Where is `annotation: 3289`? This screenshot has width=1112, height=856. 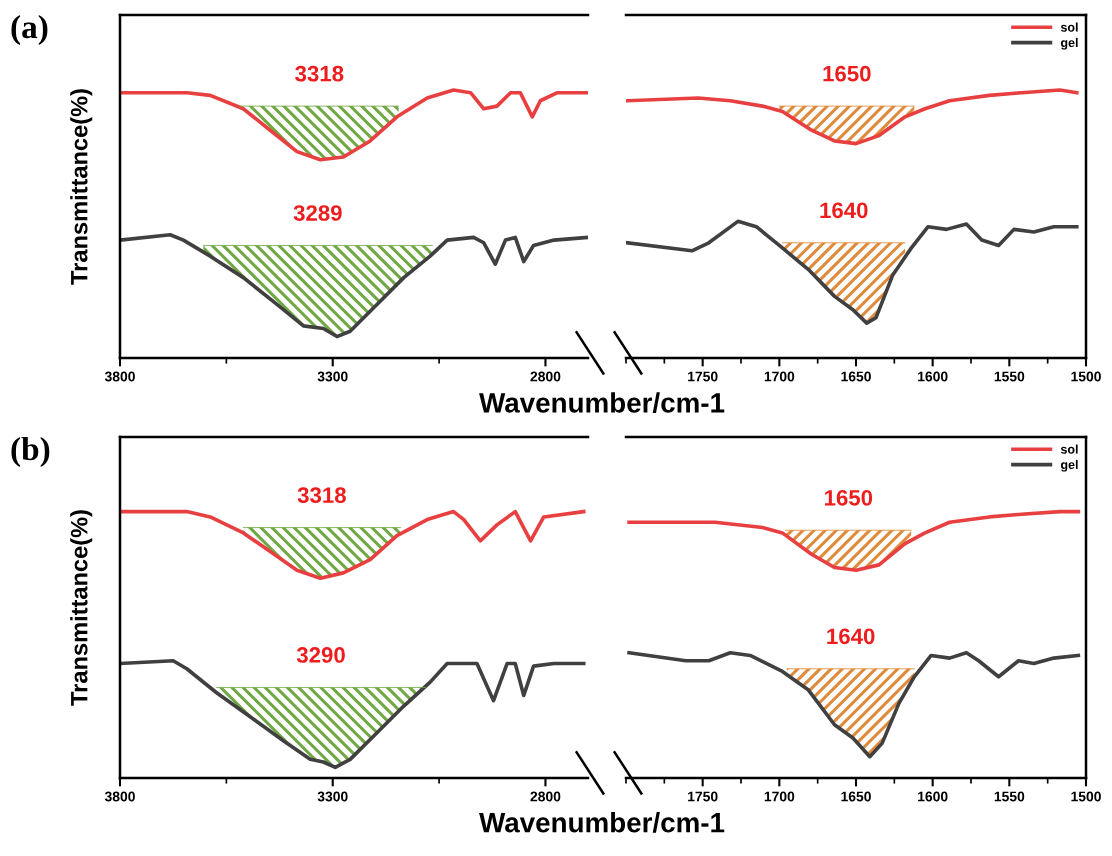
annotation: 3289 is located at coordinates (317, 213).